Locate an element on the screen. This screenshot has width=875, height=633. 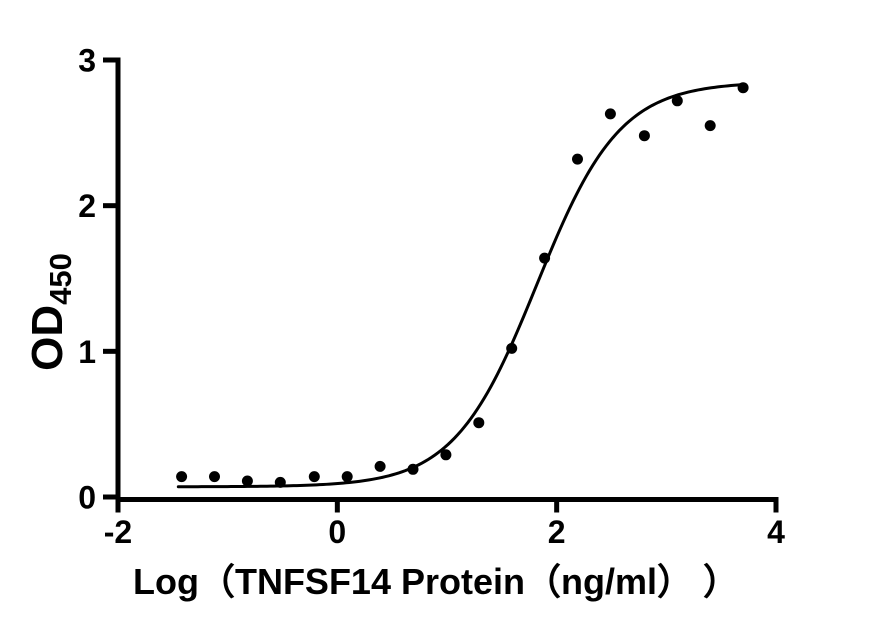
x-tick-label: -2 is located at coordinates (118, 532).